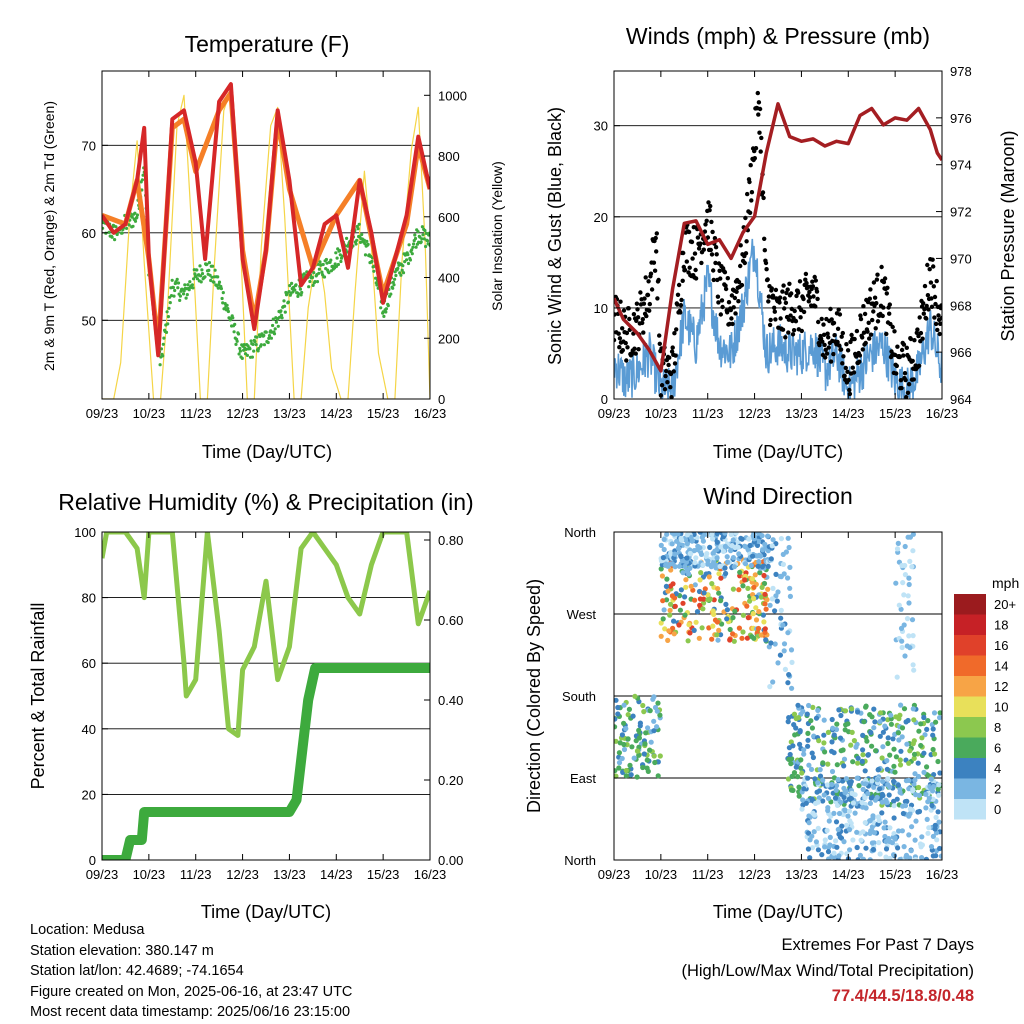 The width and height of the screenshot is (1024, 1024). Describe the element at coordinates (49, 236) in the screenshot. I see `temperature-left-axis-label: 2m & 9m T (Red, Orange) & 2m Td (Green)` at that location.